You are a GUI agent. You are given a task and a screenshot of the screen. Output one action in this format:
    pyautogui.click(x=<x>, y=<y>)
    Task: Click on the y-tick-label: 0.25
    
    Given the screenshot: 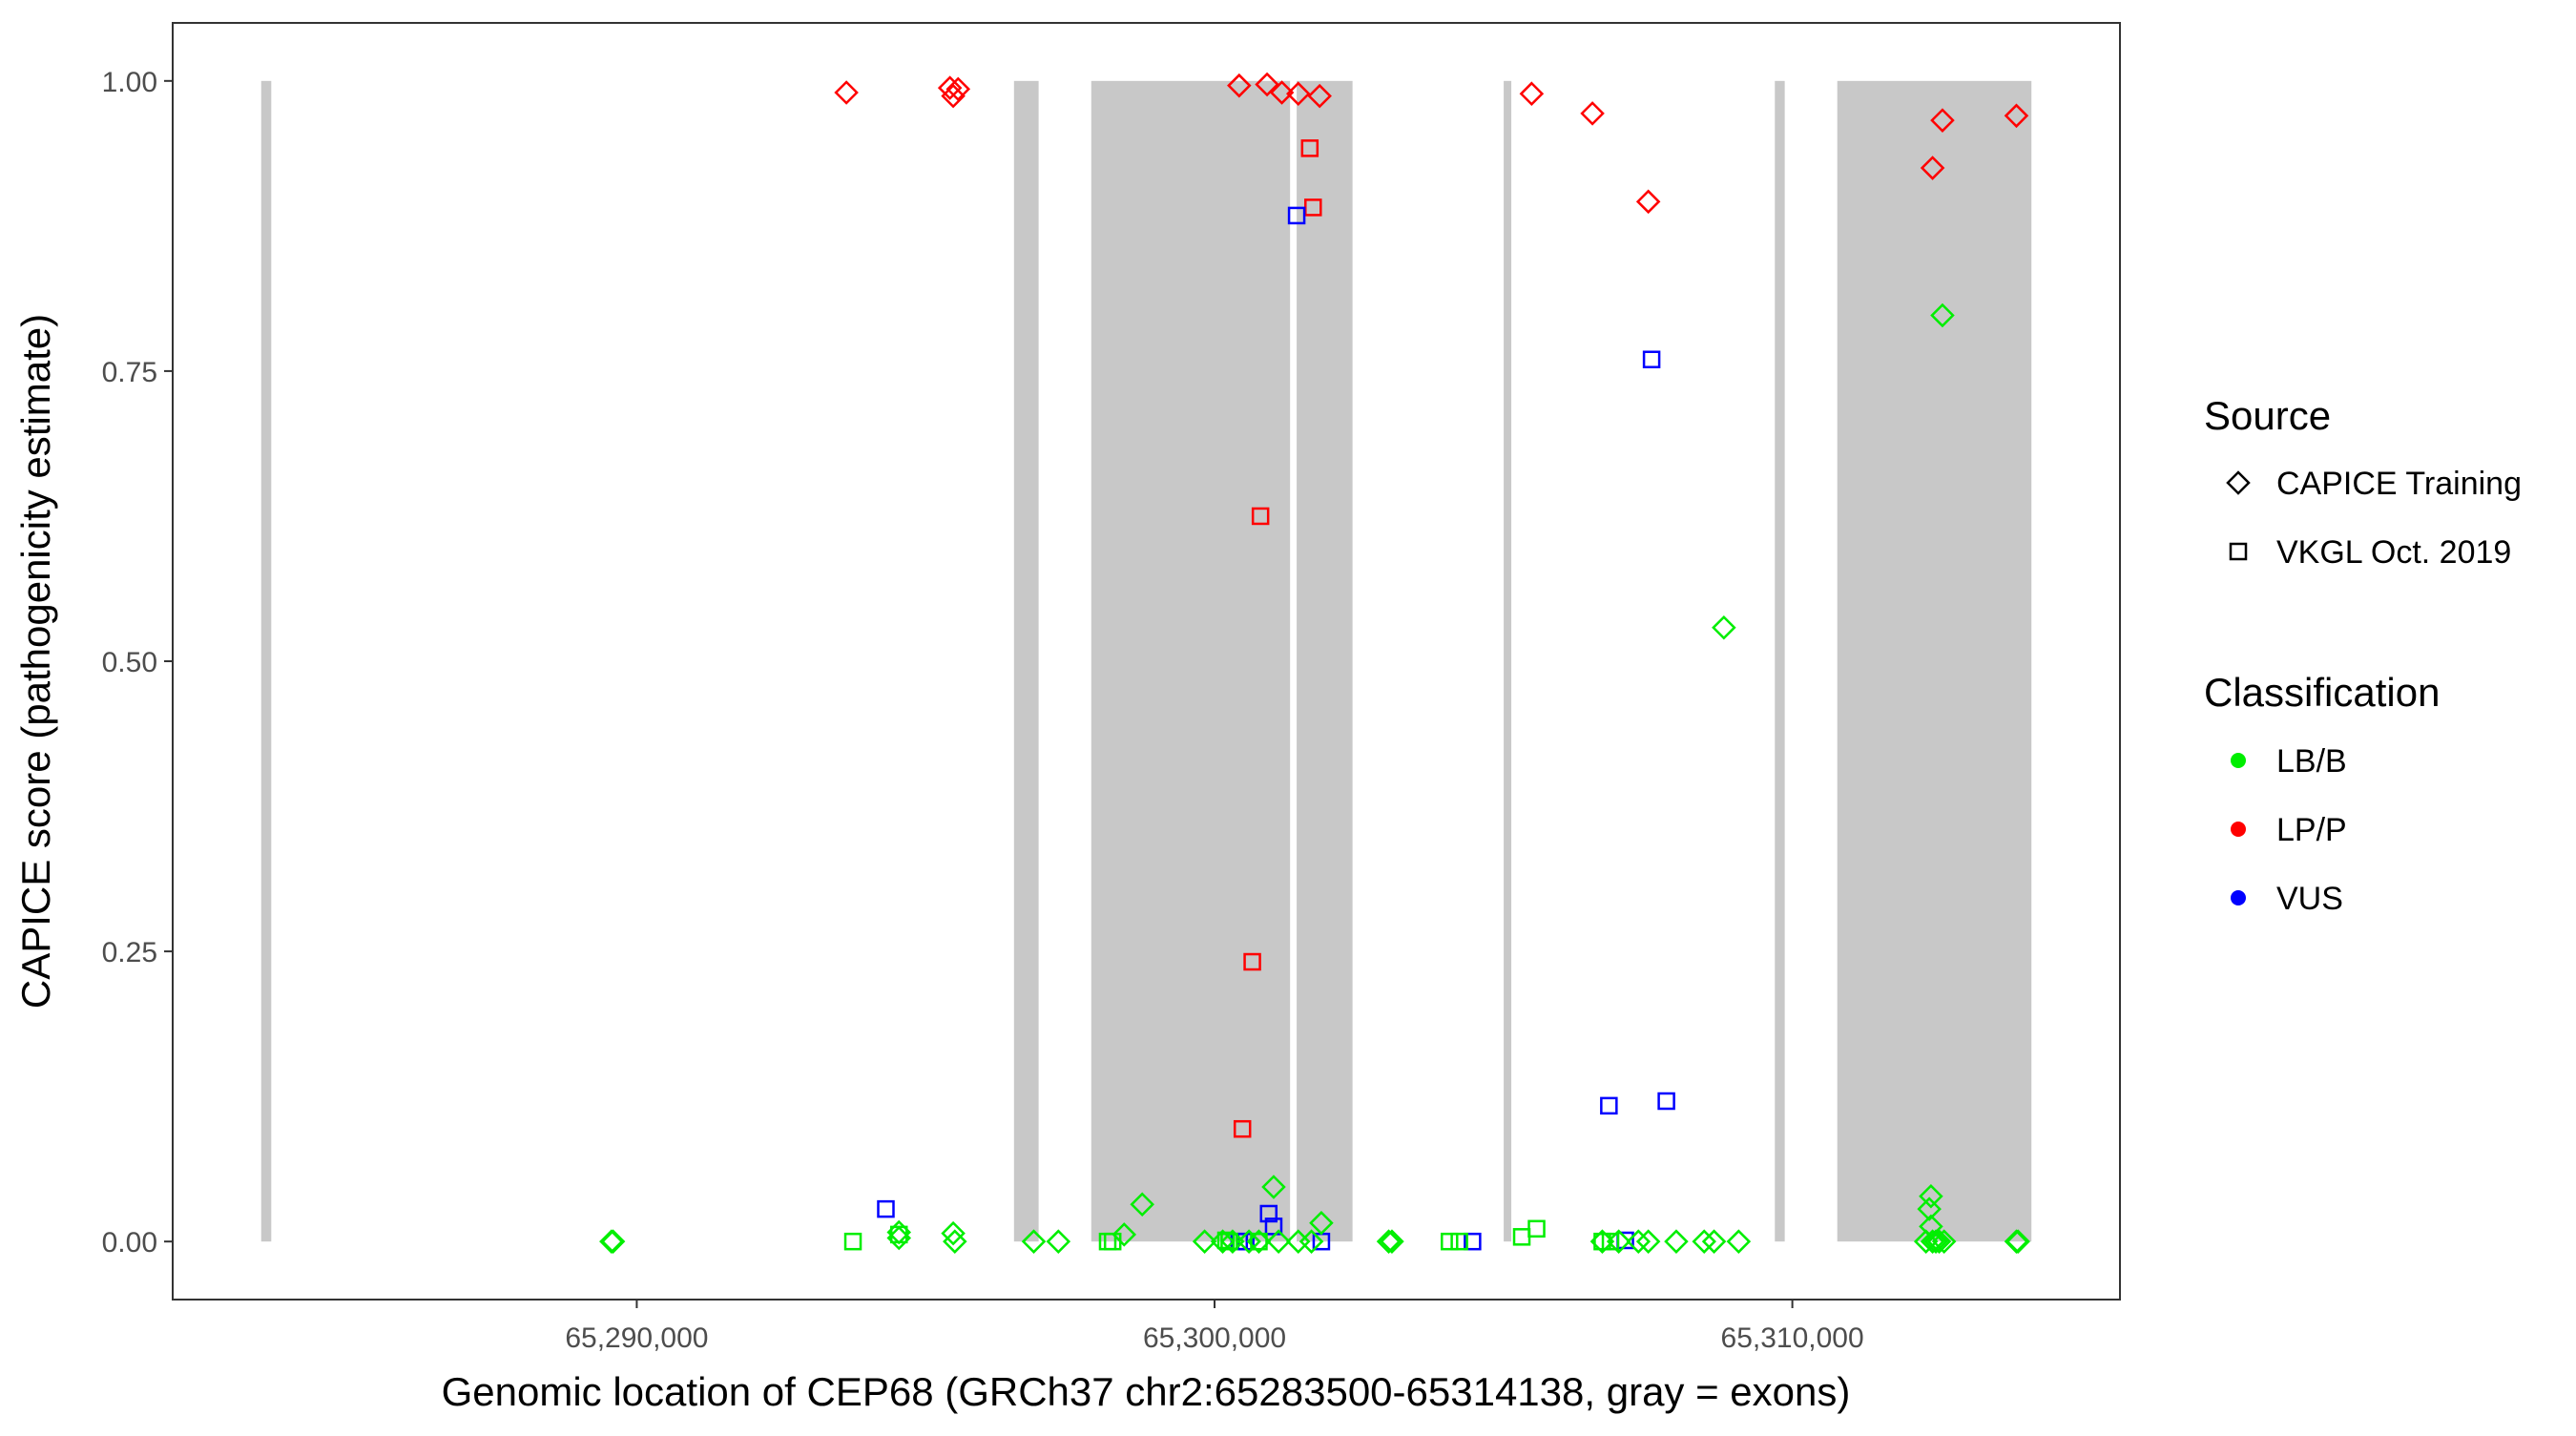 What is the action you would take?
    pyautogui.click(x=129, y=952)
    